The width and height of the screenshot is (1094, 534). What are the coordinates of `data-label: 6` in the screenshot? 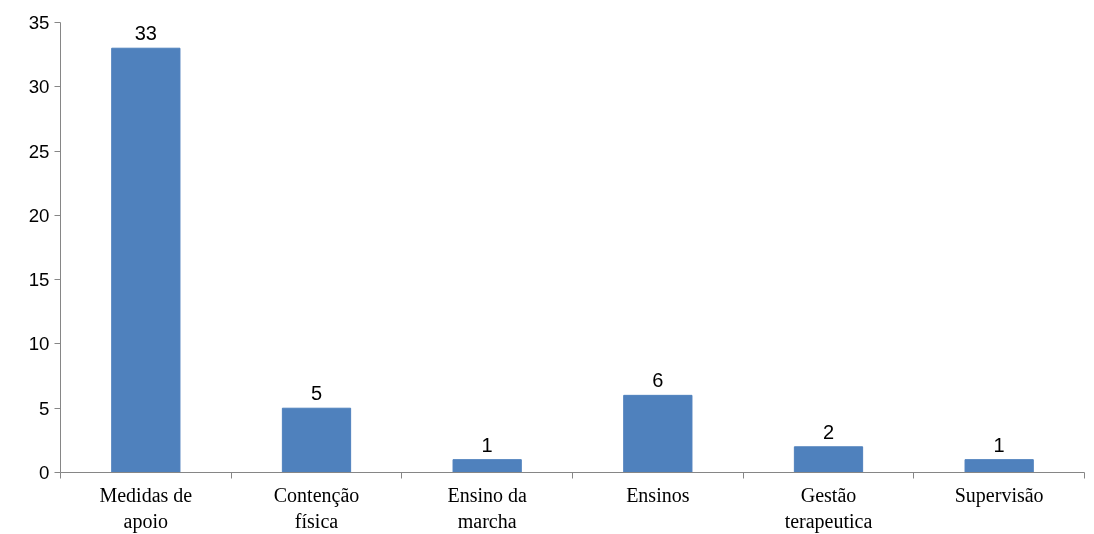 It's located at (658, 380).